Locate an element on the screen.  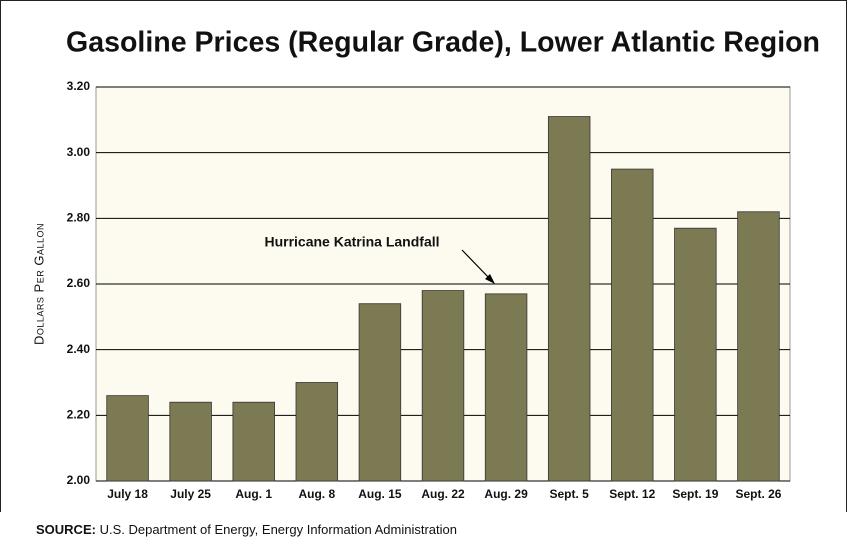
y-tick-label: 2.60 is located at coordinates (79, 283).